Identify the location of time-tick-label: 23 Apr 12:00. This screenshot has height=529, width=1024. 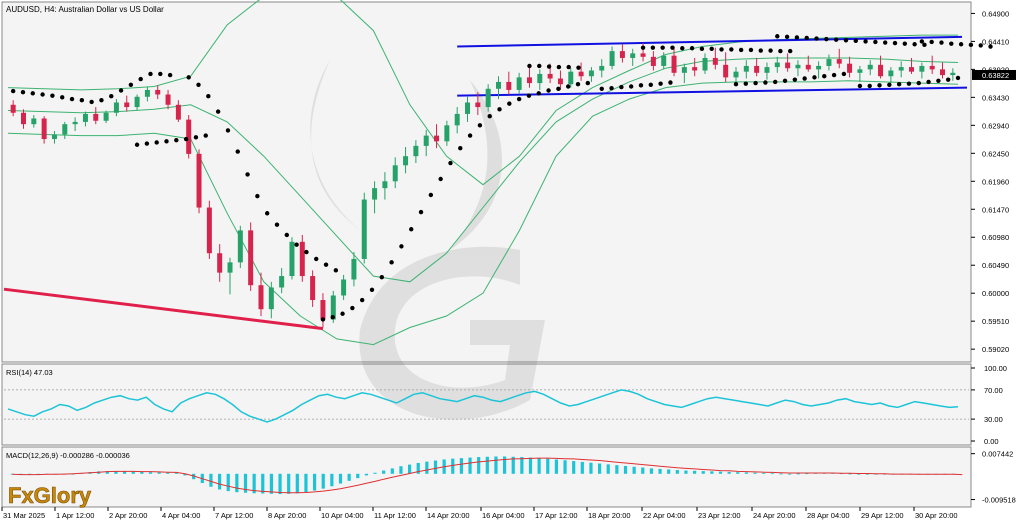
(719, 515).